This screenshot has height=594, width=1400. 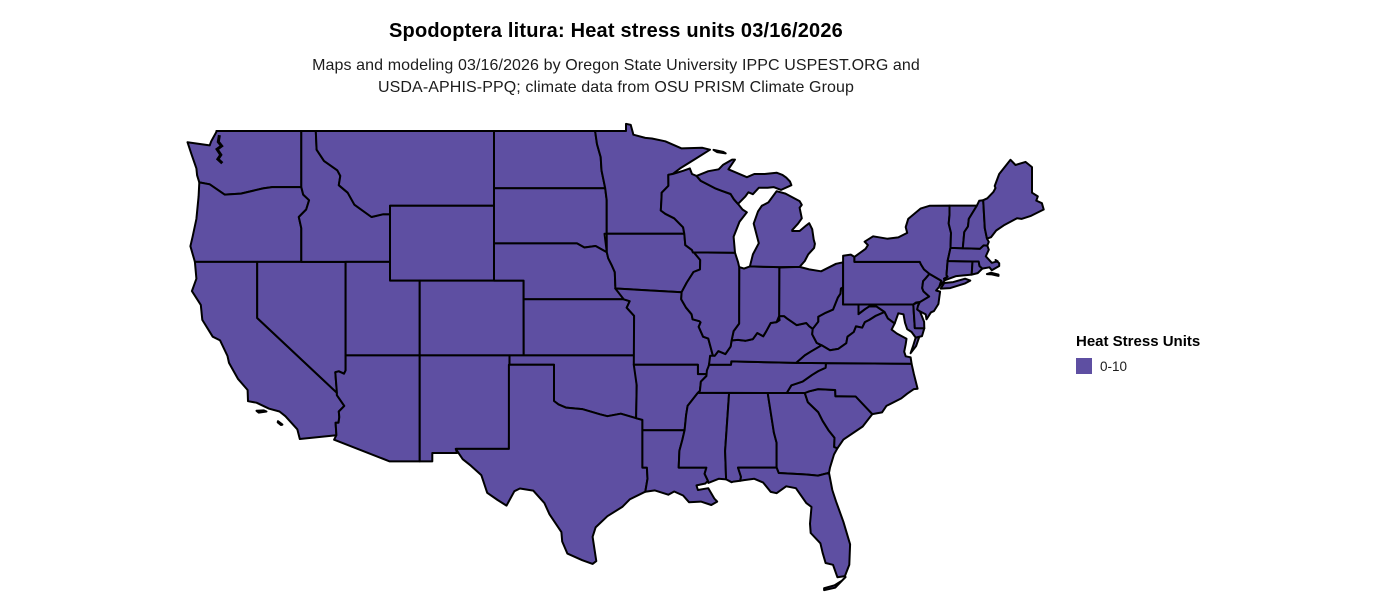 I want to click on puget-sound-coastline, so click(x=219, y=149).